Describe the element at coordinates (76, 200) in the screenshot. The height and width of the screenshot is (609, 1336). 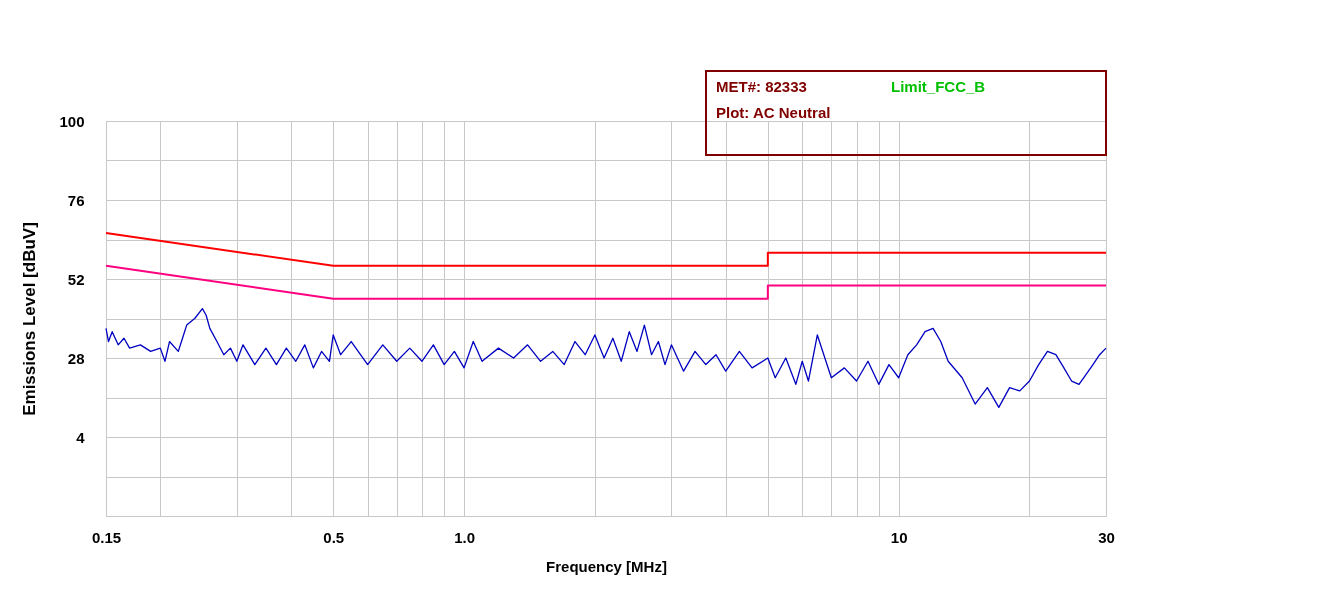
I see `y-tick-label: 76` at that location.